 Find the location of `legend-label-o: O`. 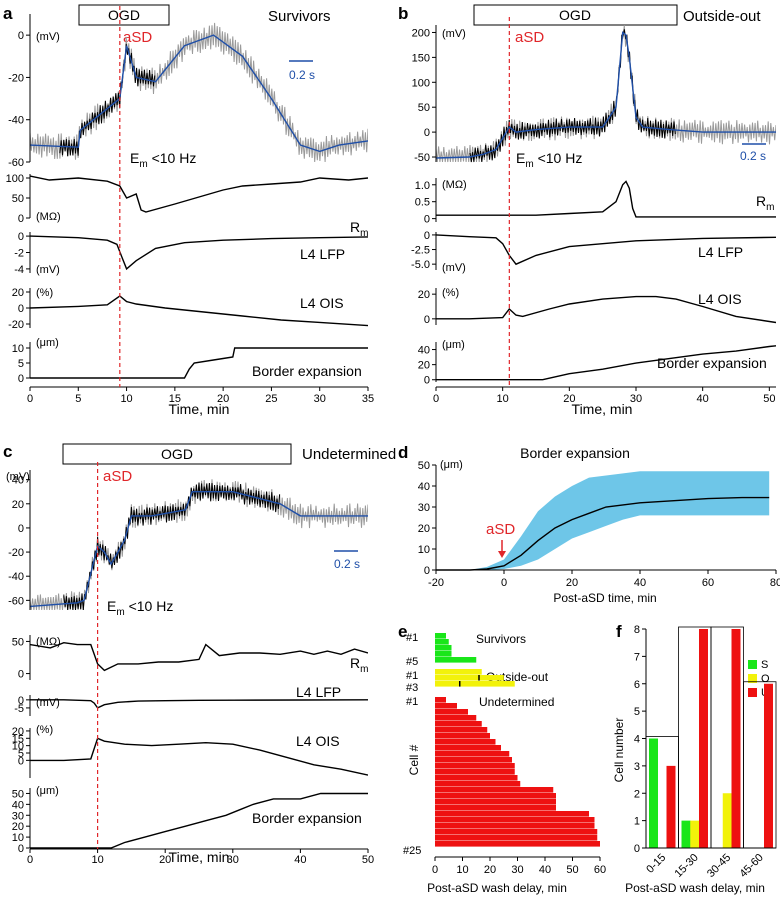

legend-label-o: O is located at coordinates (765, 679).